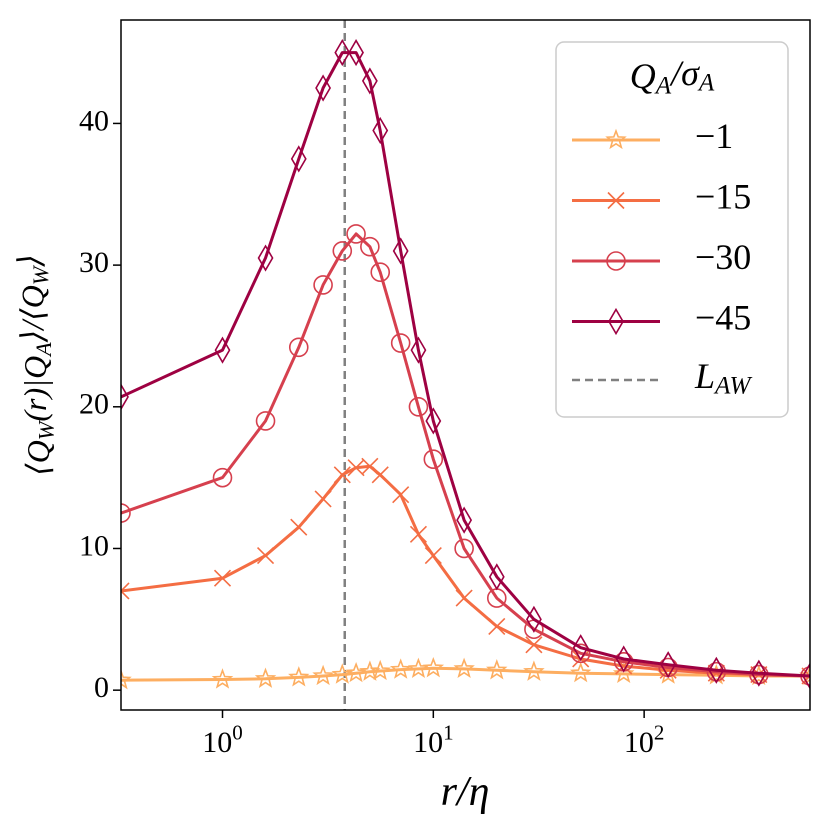 Image resolution: width=830 pixels, height=830 pixels. Describe the element at coordinates (672, 76) in the screenshot. I see `legend-title: QA​/σA​` at that location.